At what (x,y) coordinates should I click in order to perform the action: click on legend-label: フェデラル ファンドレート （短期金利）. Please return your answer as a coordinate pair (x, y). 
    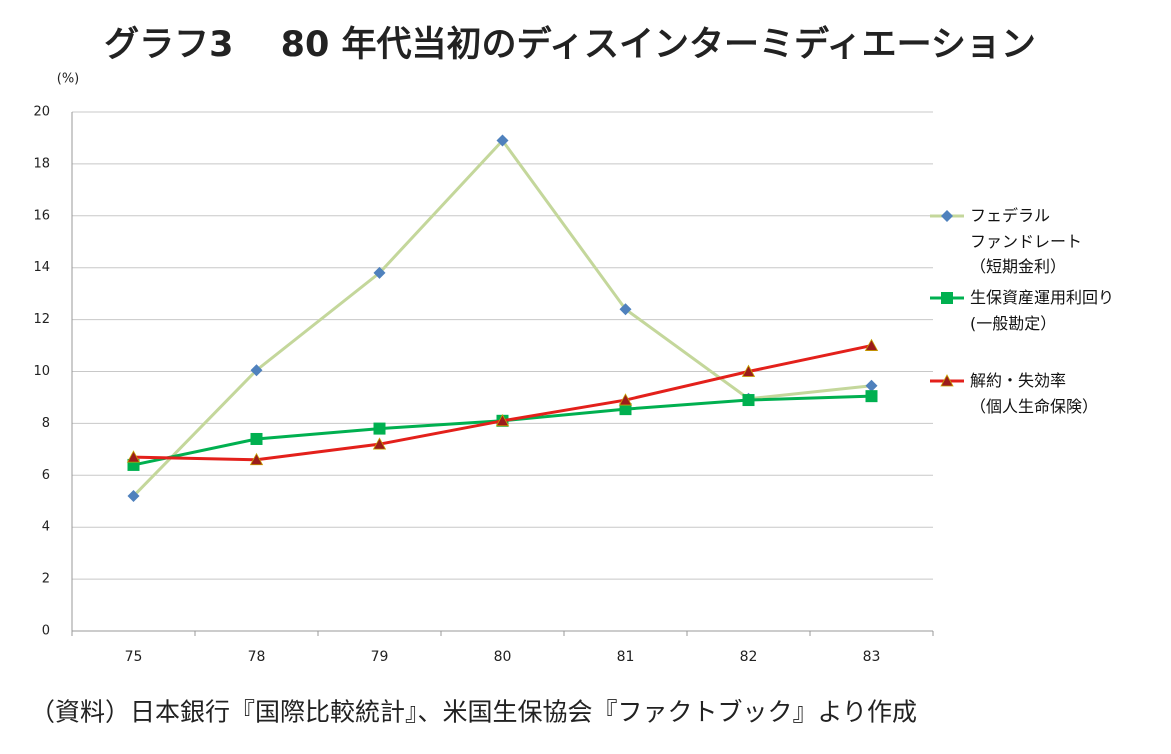
    Looking at the image, I should click on (1026, 241).